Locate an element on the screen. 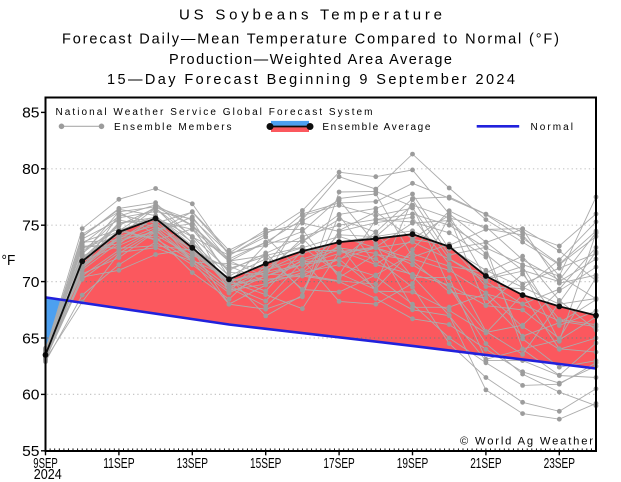  svg-text: 60 is located at coordinates (30, 395).